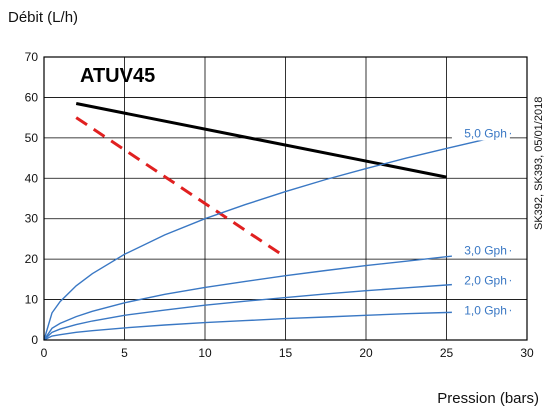 This screenshot has height=414, width=547. I want to click on y-tick-label: 20, so click(32, 259).